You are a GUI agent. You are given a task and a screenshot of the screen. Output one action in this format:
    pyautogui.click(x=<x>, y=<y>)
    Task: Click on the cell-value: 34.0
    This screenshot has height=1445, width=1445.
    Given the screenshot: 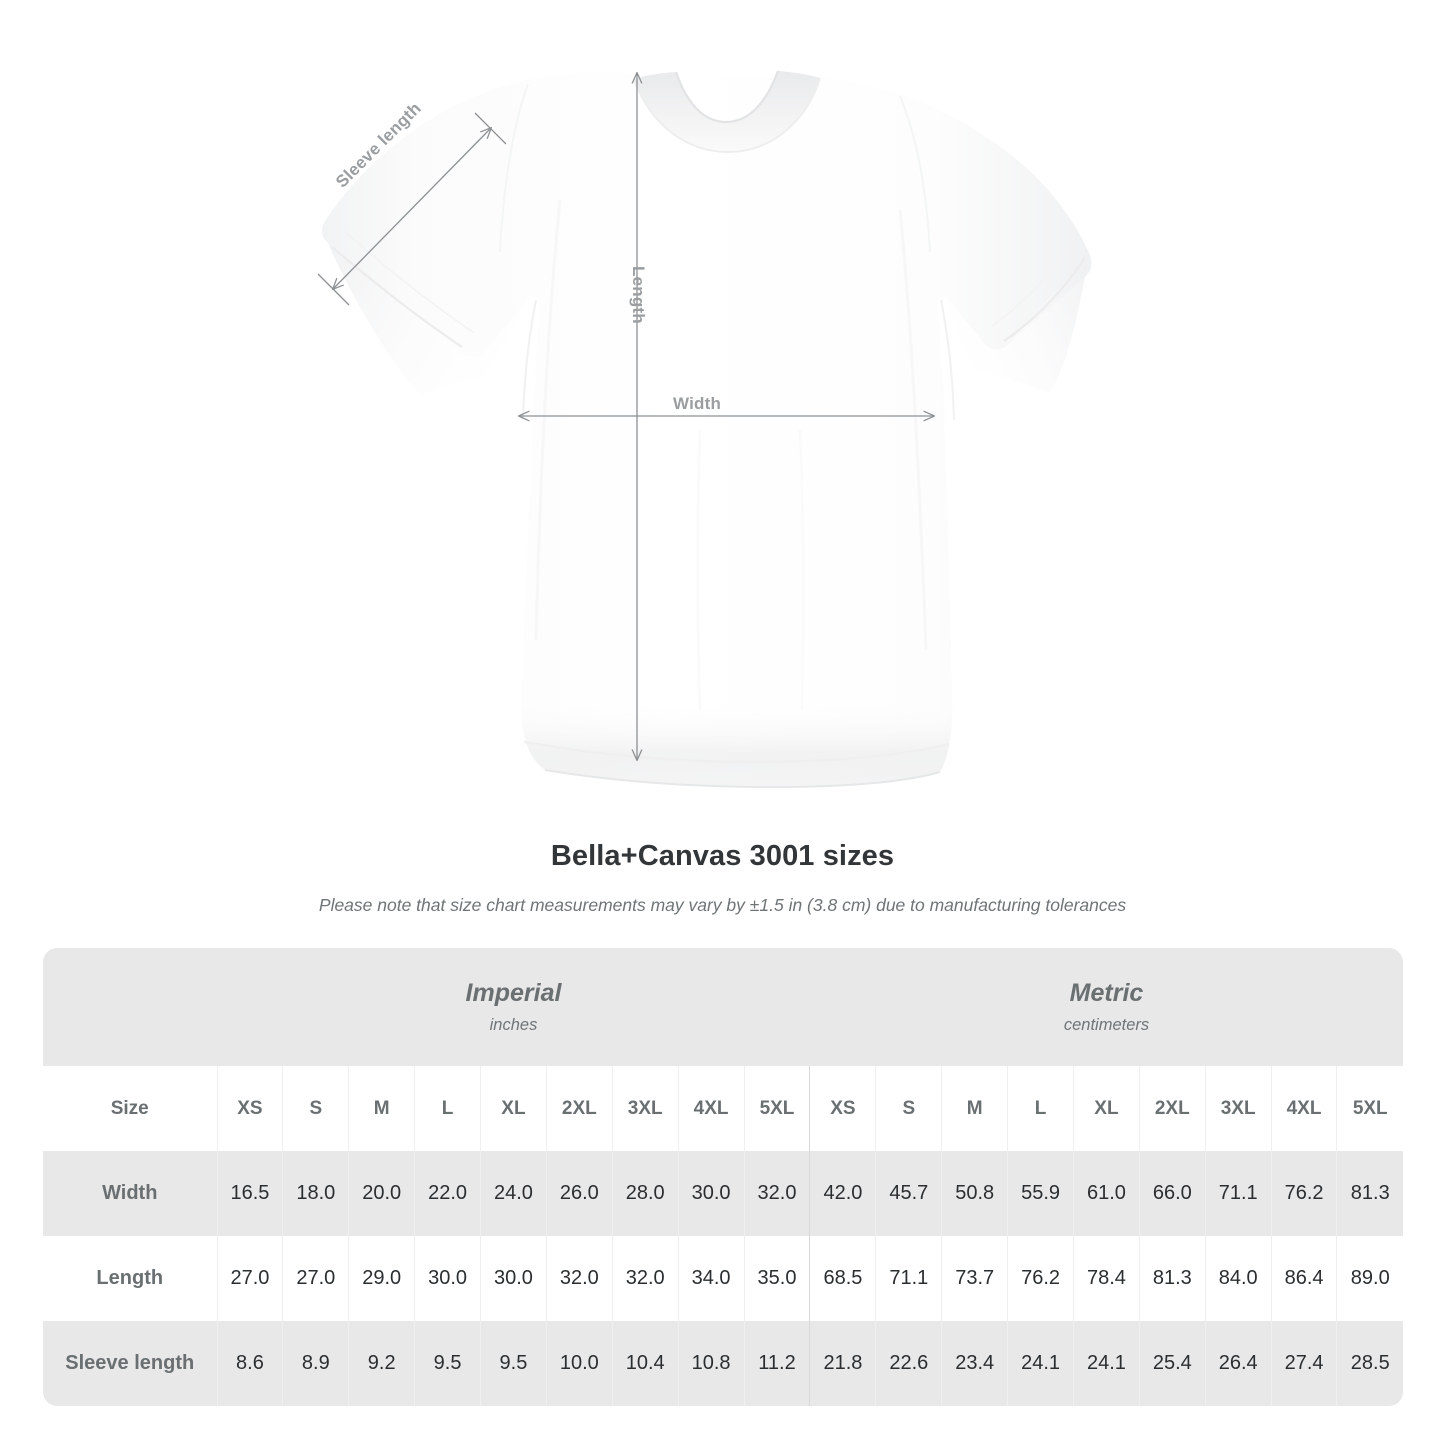 What is the action you would take?
    pyautogui.click(x=710, y=1278)
    